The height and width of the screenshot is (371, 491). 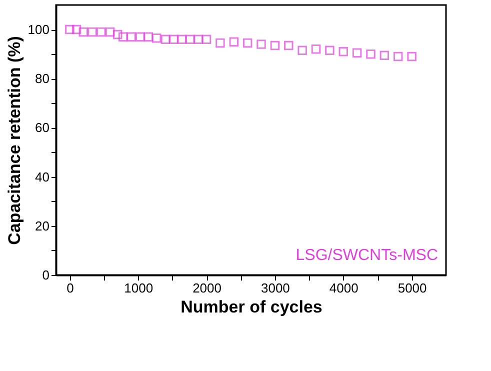 What do you see at coordinates (70, 288) in the screenshot?
I see `x-tick-label: 0` at bounding box center [70, 288].